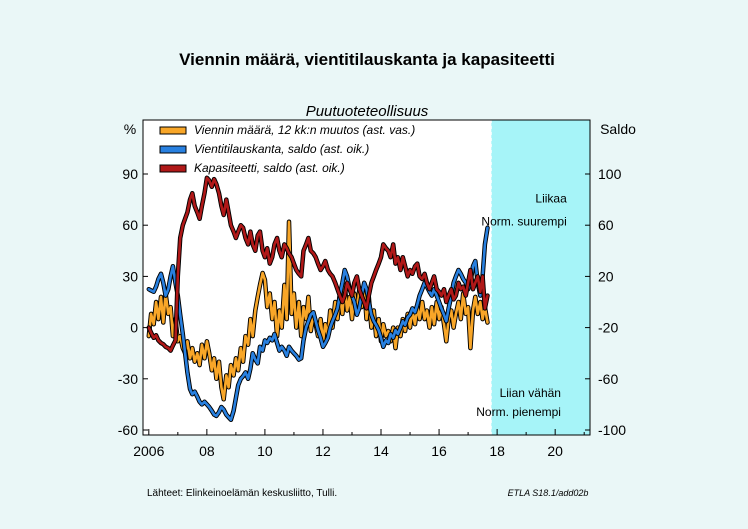  I want to click on left-axis-label: %, so click(130, 129).